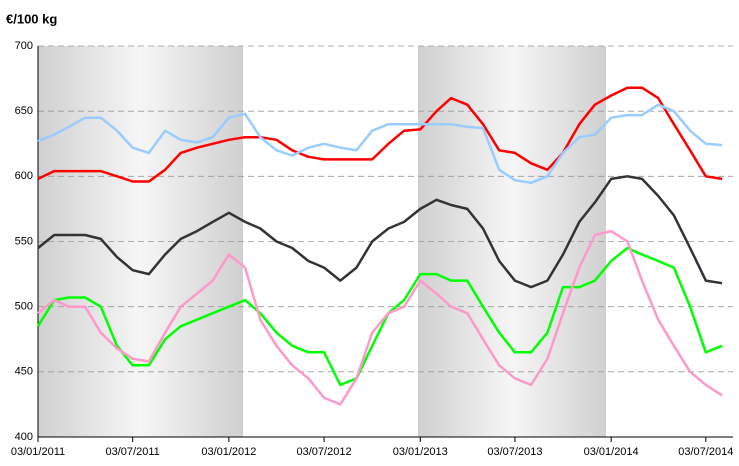  What do you see at coordinates (611, 452) in the screenshot?
I see `x-tick-label: 03/01/2014` at bounding box center [611, 452].